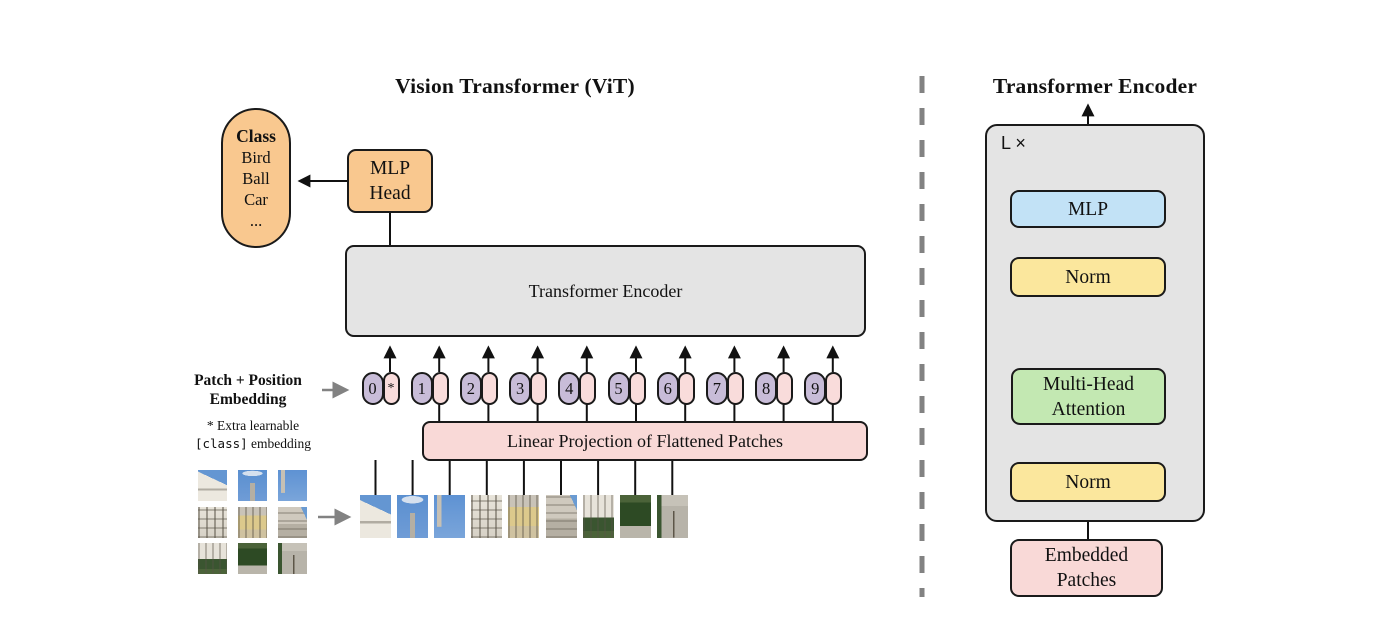  I want to click on linear-projection-box: Linear Projection of Flattened Patches, so click(645, 441).